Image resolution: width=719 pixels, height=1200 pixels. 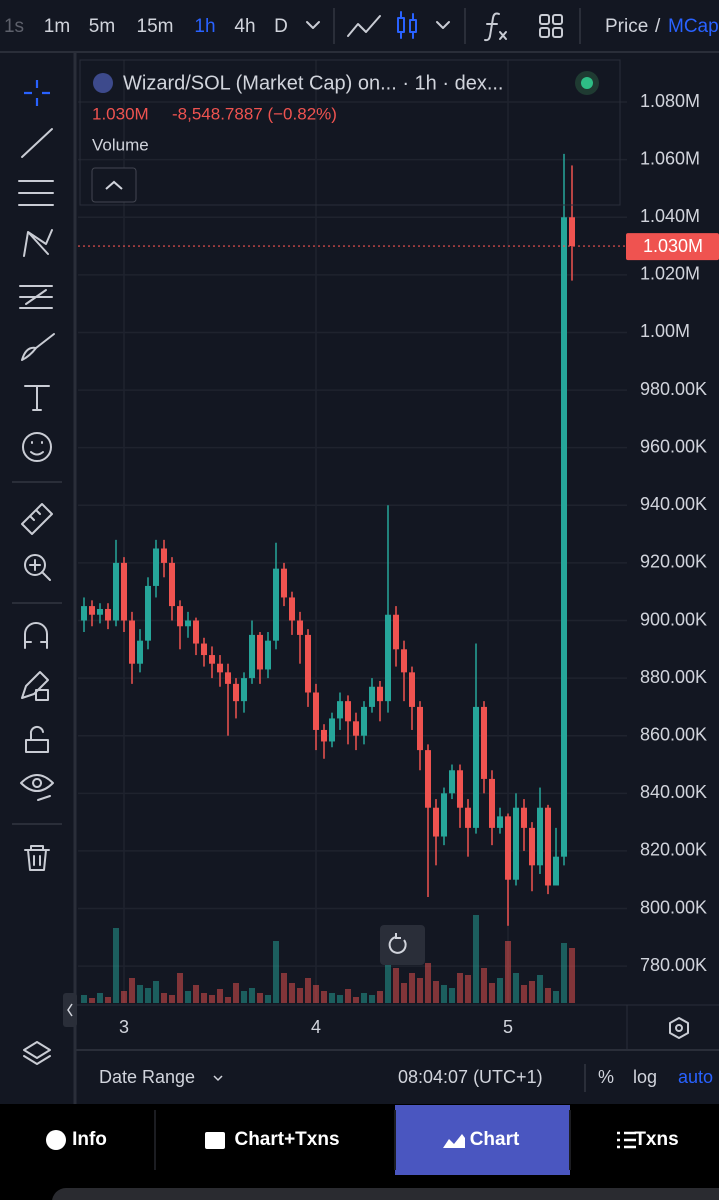 I want to click on interval-button: 1h, so click(x=204, y=26).